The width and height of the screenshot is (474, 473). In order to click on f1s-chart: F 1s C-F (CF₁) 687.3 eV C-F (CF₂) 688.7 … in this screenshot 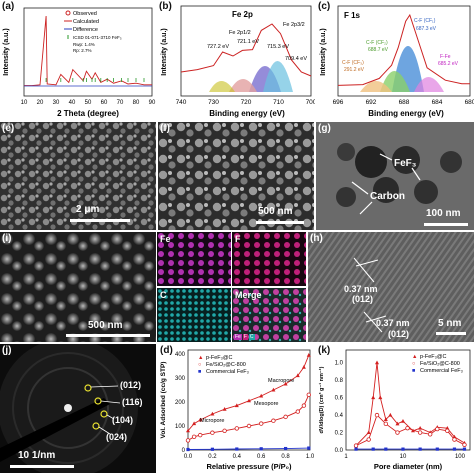, I will do `click(397, 61)`.